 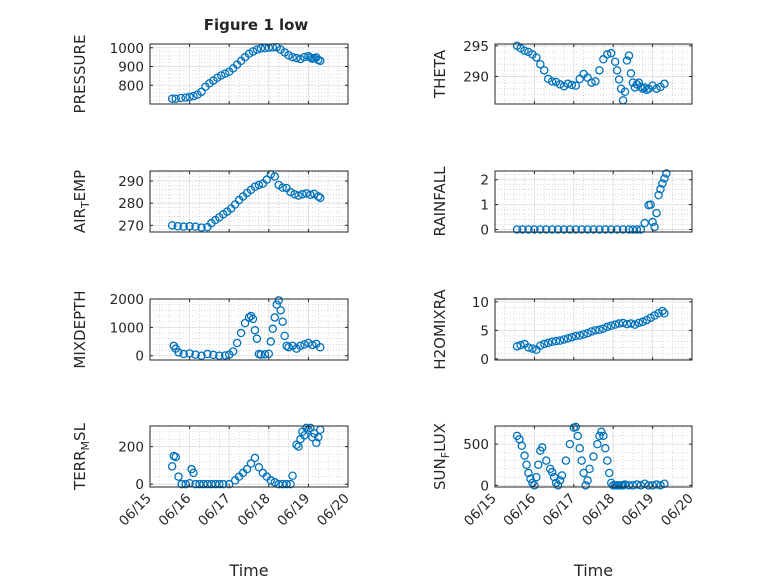 I want to click on y-axis-label: TERRMSL, so click(x=81, y=456).